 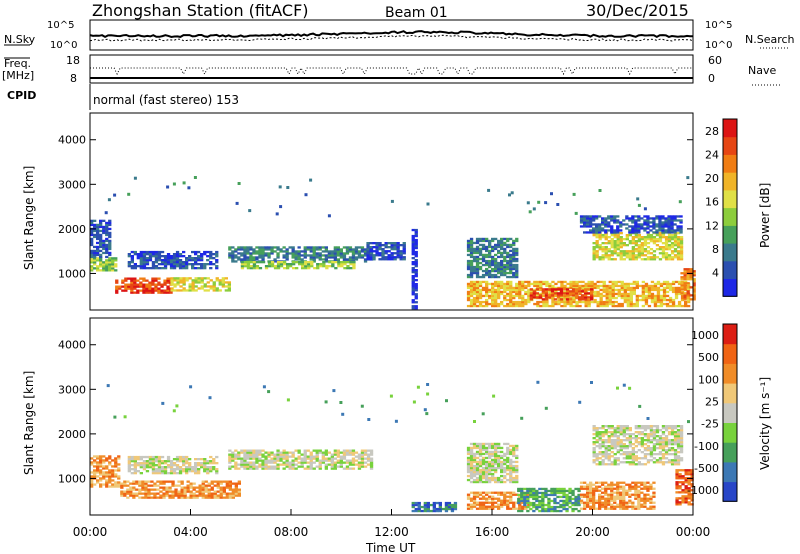 What do you see at coordinates (17, 63) in the screenshot?
I see `freq-label-1: Freq.` at bounding box center [17, 63].